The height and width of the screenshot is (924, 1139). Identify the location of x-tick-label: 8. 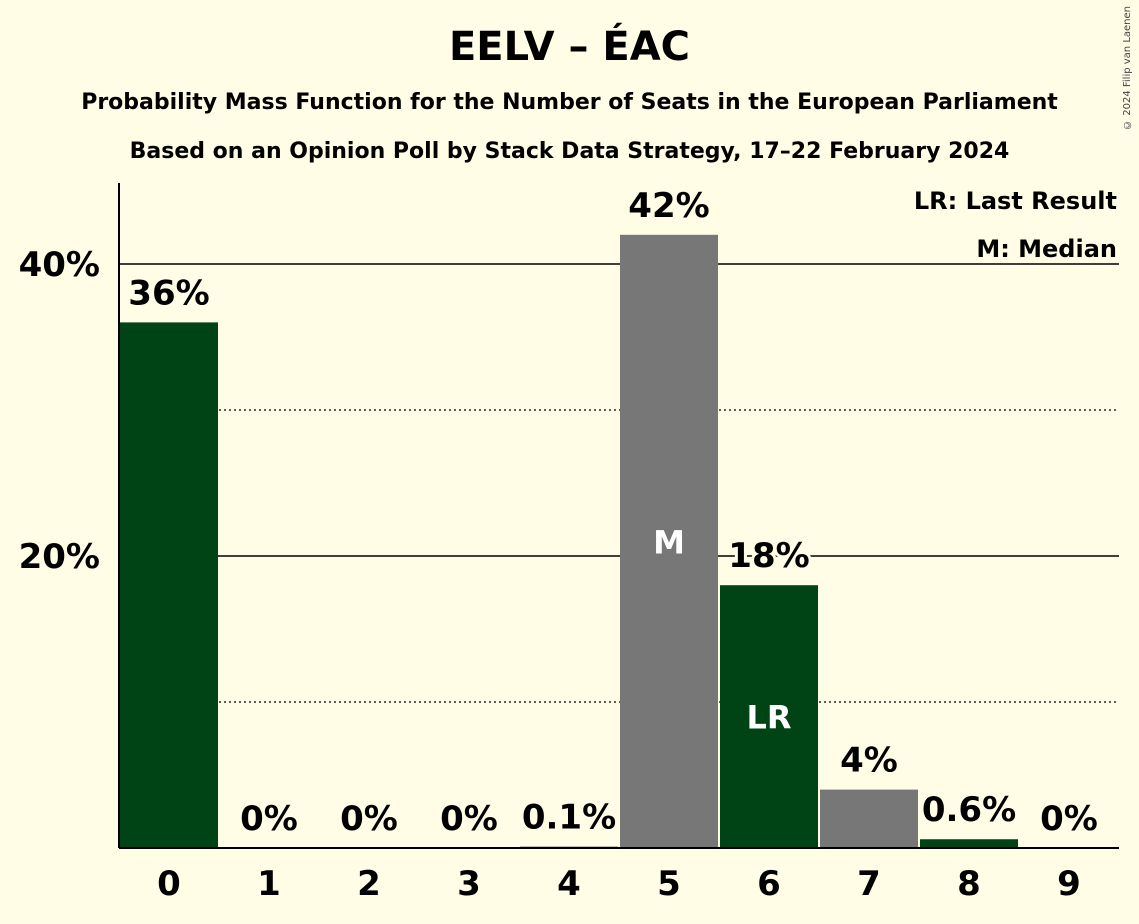
(969, 884).